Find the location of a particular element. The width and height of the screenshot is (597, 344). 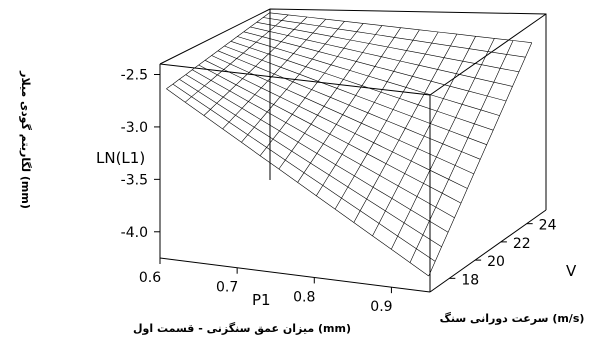

z-tick-label: -2.5 is located at coordinates (134, 75).